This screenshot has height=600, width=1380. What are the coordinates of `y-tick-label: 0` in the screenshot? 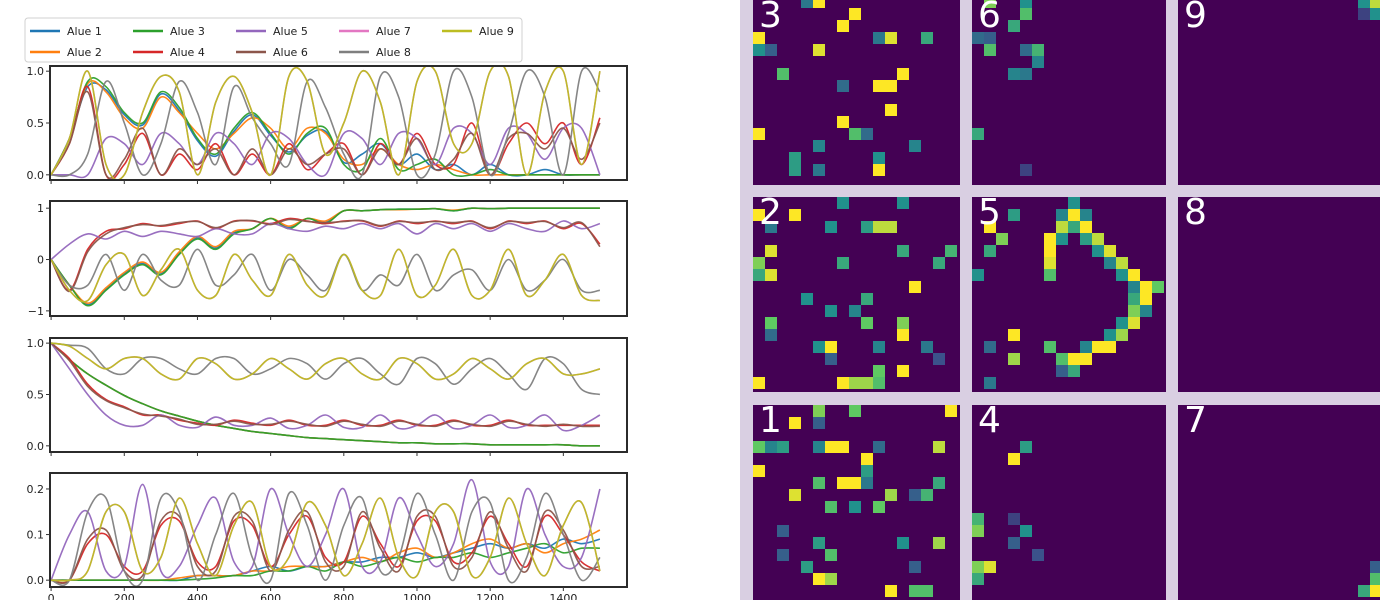 It's located at (40, 260).